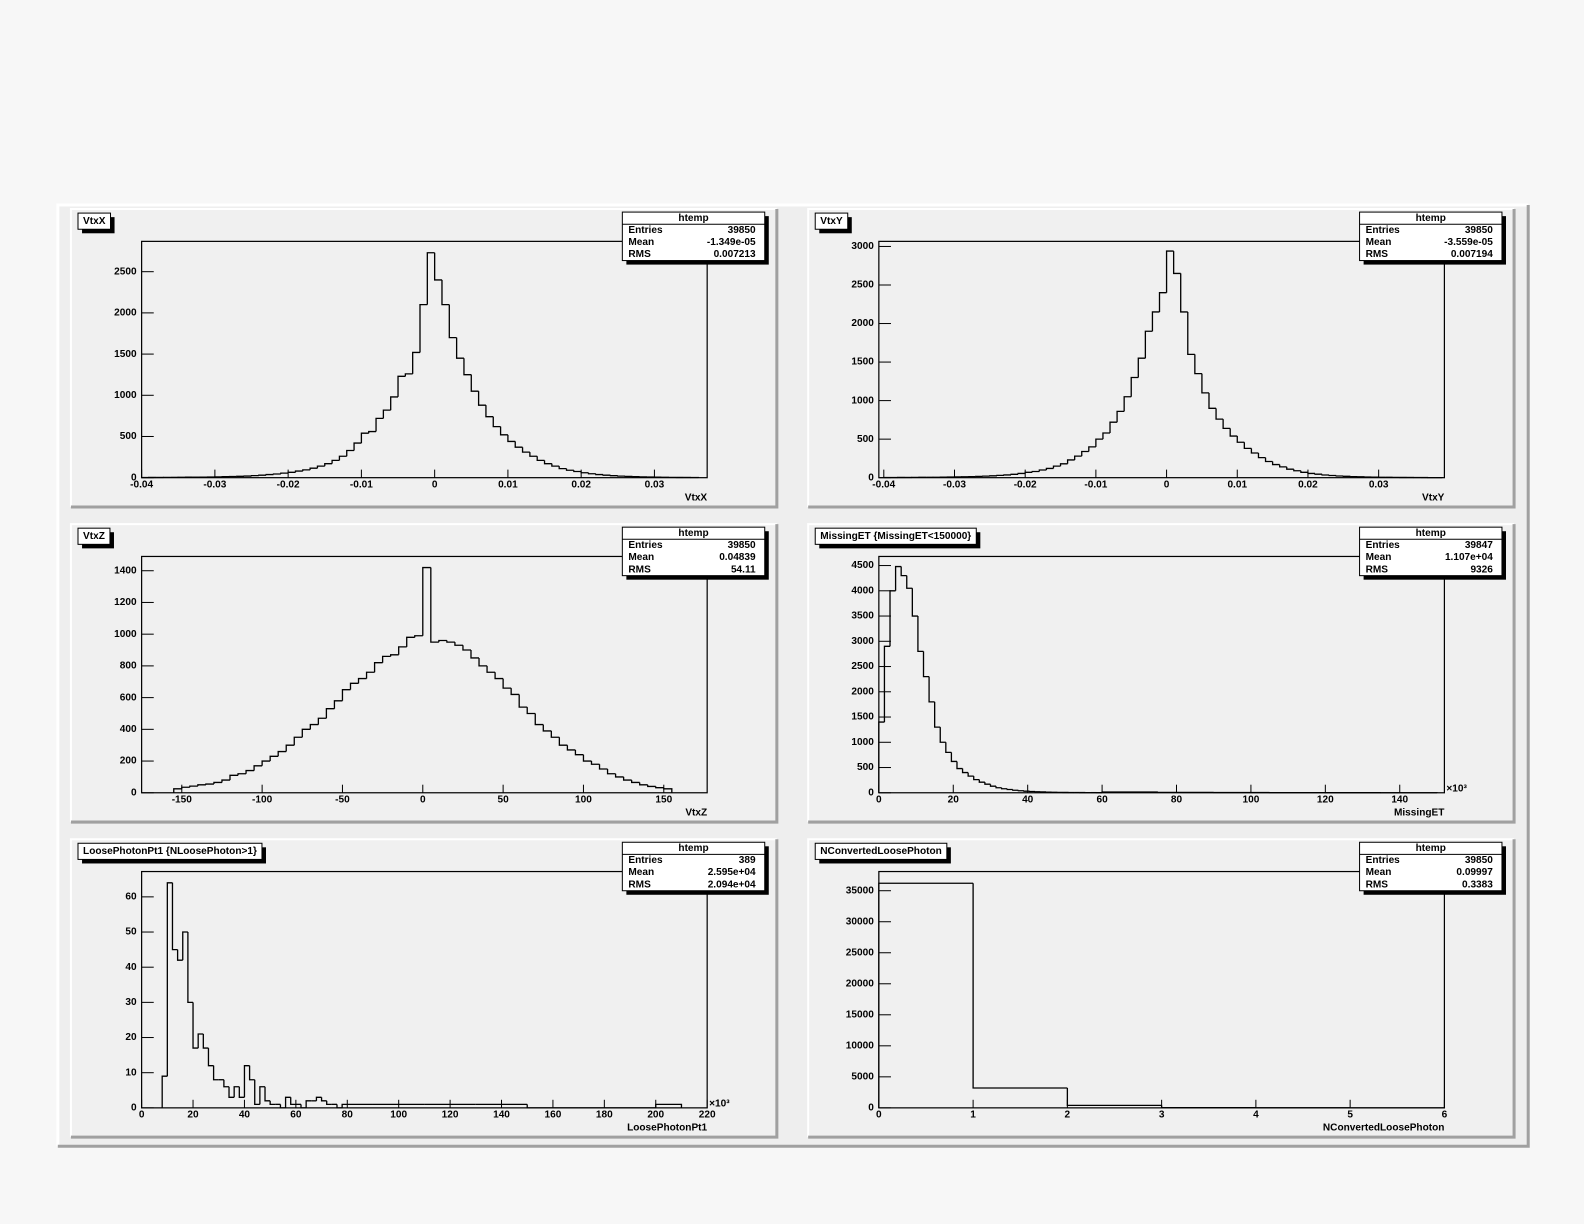 The image size is (1584, 1224). Describe the element at coordinates (128, 436) in the screenshot. I see `y-tick-label: 500` at that location.